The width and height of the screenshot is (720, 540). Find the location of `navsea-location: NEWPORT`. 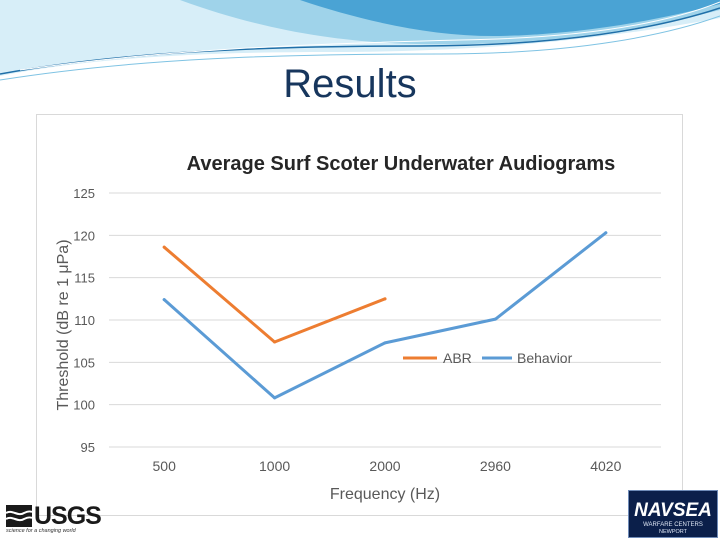

navsea-location: NEWPORT is located at coordinates (672, 532).